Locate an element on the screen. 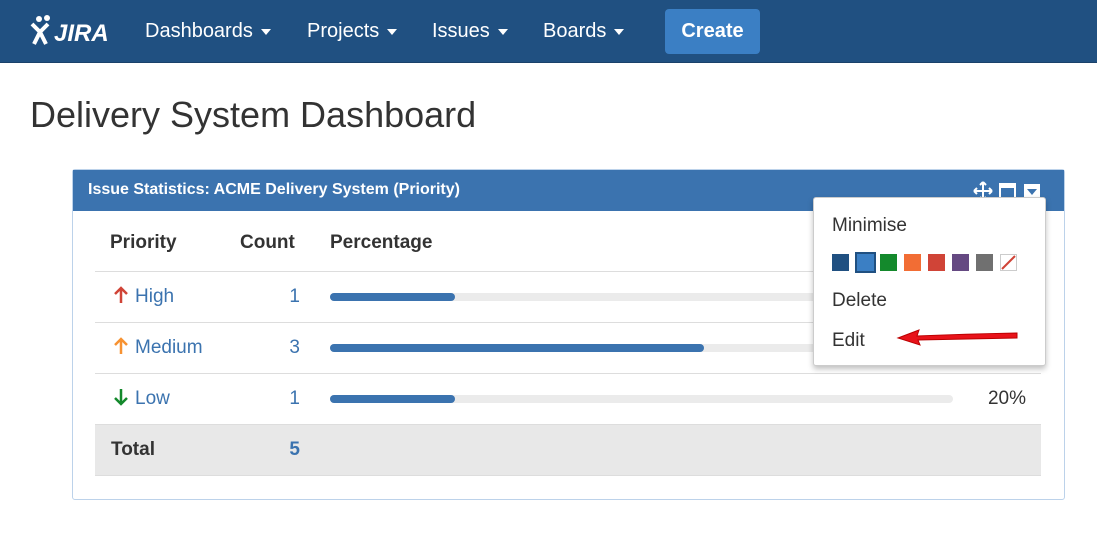 Image resolution: width=1097 pixels, height=545 pixels. create-button: Create is located at coordinates (712, 31).